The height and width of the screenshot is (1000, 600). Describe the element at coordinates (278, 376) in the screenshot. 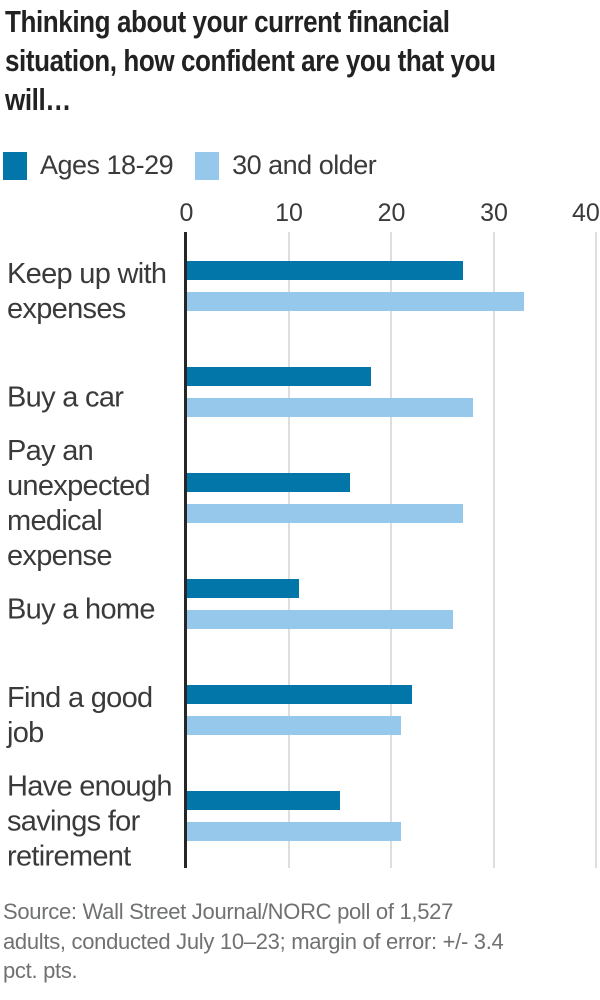

I see `bar-ages-18-29-buy-a-car` at that location.